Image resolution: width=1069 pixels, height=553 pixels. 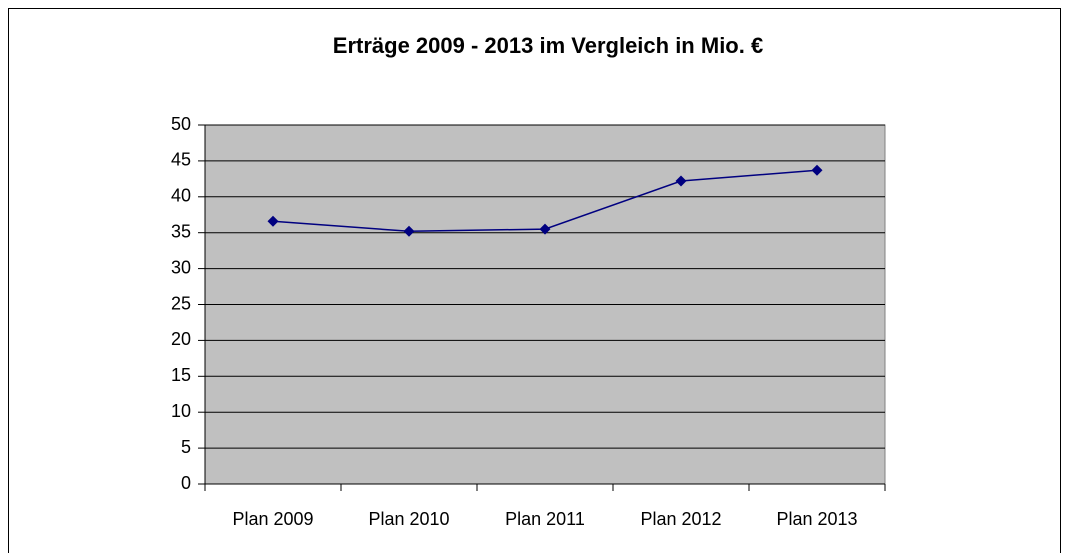 I want to click on y-tick-label: 35, so click(x=181, y=231).